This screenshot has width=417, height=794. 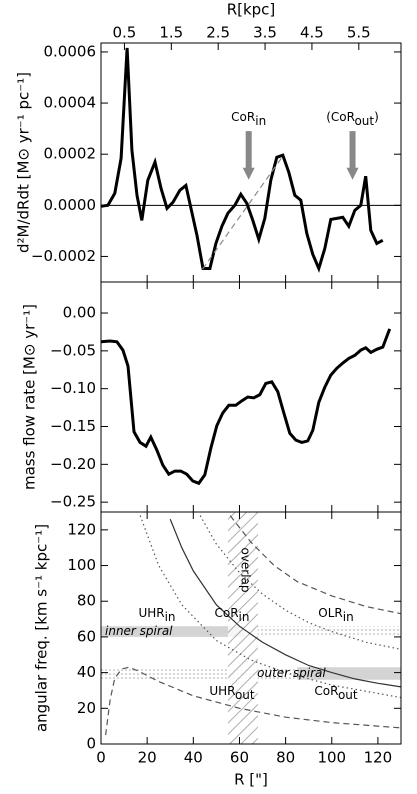 I want to click on y-tick-label: −0.0002, so click(x=63, y=256).